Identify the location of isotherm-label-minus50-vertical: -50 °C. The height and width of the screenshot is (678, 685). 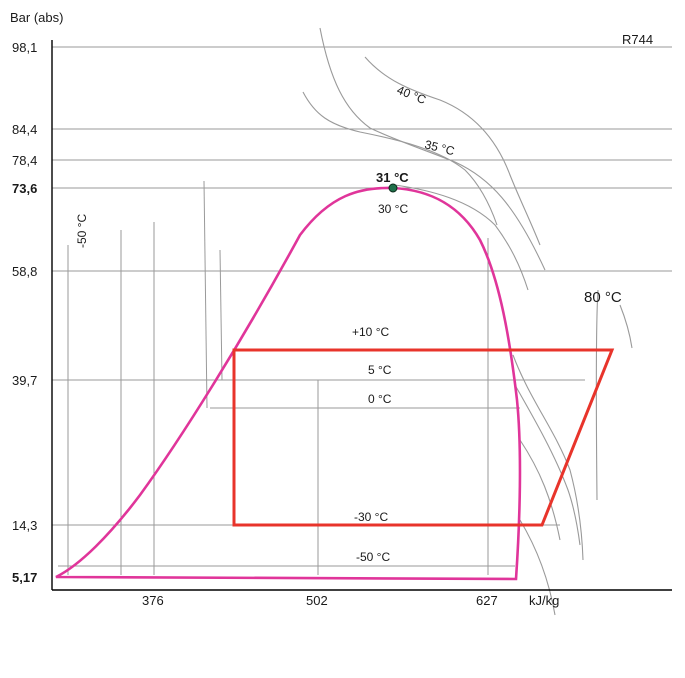
(82, 231).